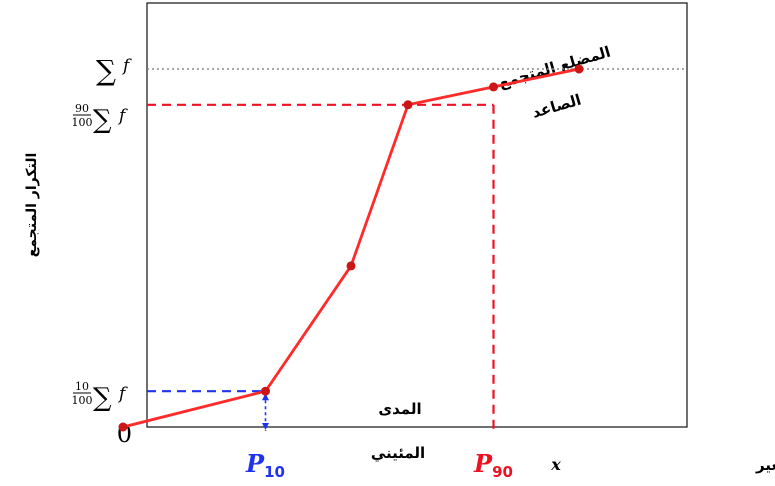 The width and height of the screenshot is (775, 486). Describe the element at coordinates (398, 453) in the screenshot. I see `range-label-line2: المئيني` at that location.